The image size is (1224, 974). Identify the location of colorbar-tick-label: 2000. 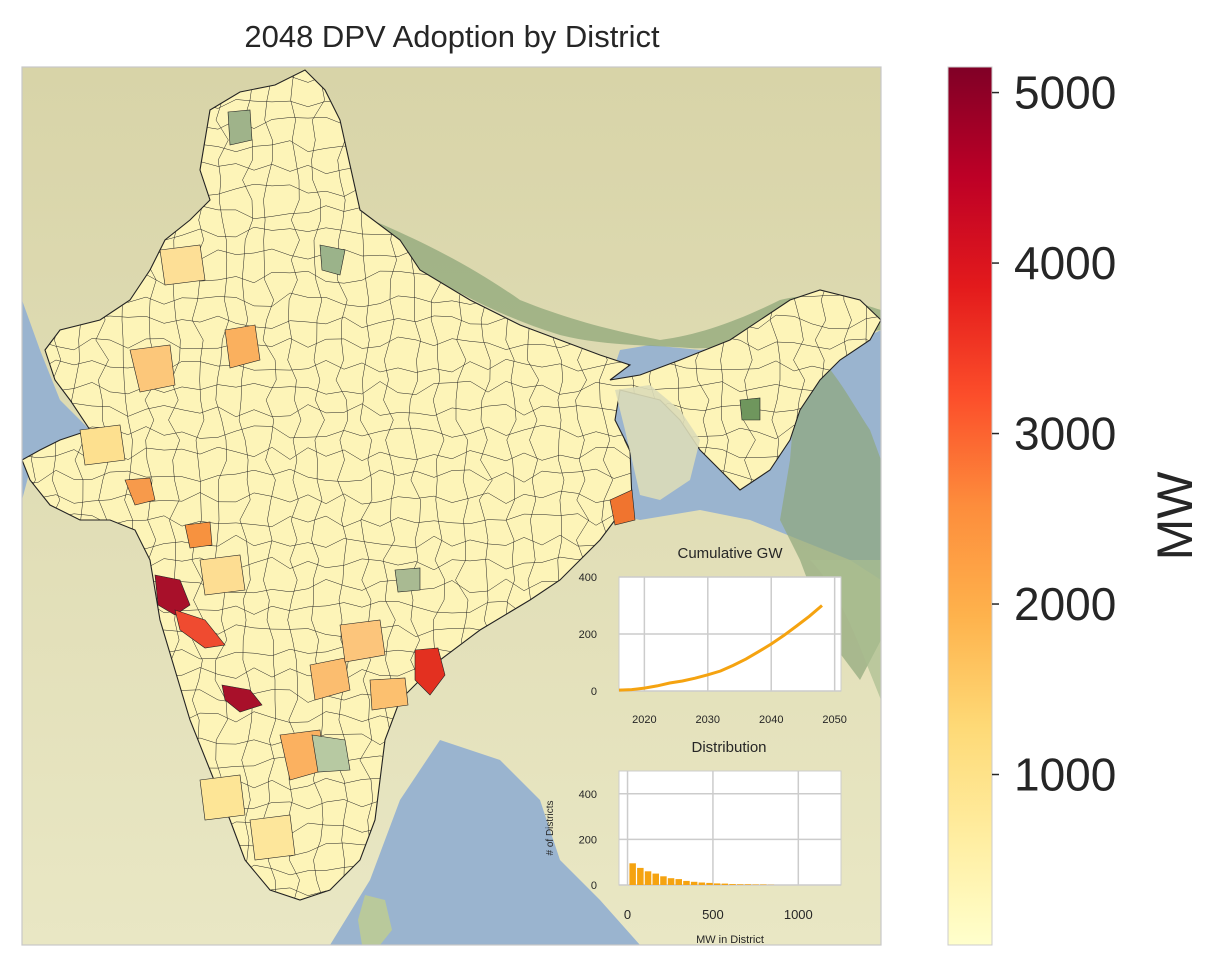
(1065, 604).